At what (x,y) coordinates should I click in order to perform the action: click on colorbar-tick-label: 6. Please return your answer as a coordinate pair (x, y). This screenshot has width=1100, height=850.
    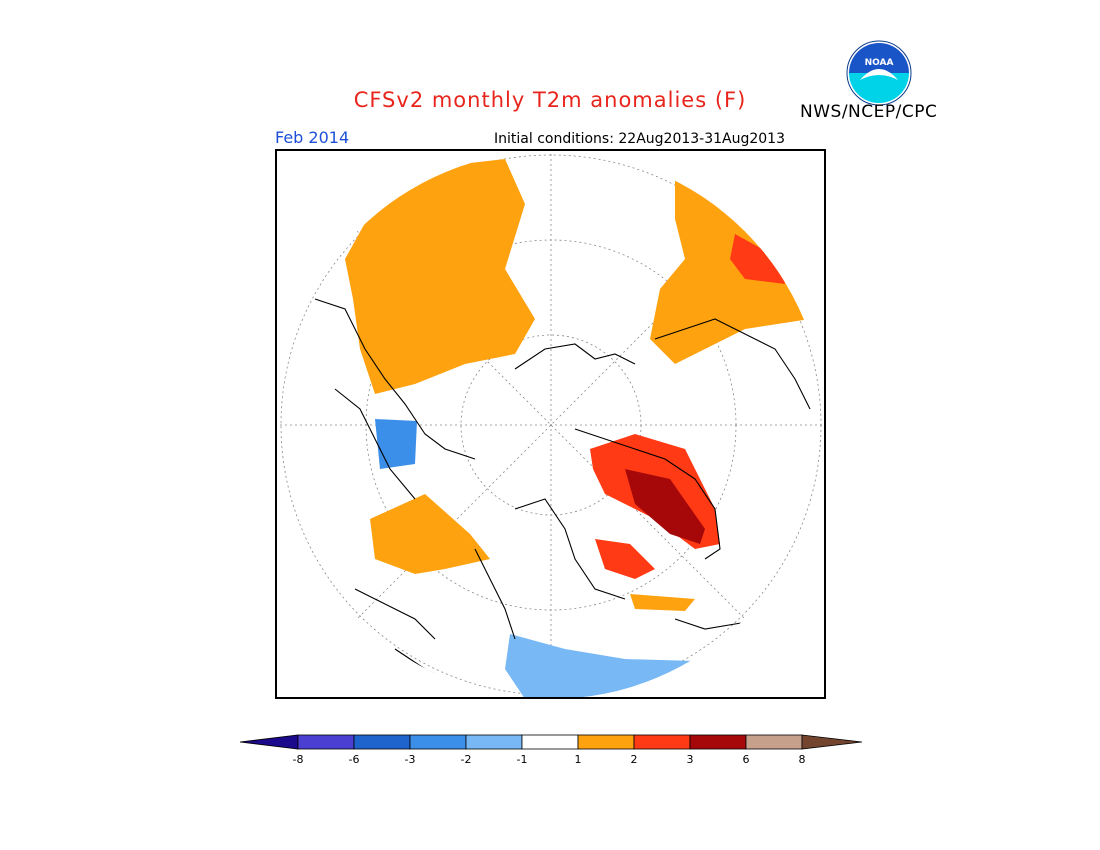
    Looking at the image, I should click on (746, 759).